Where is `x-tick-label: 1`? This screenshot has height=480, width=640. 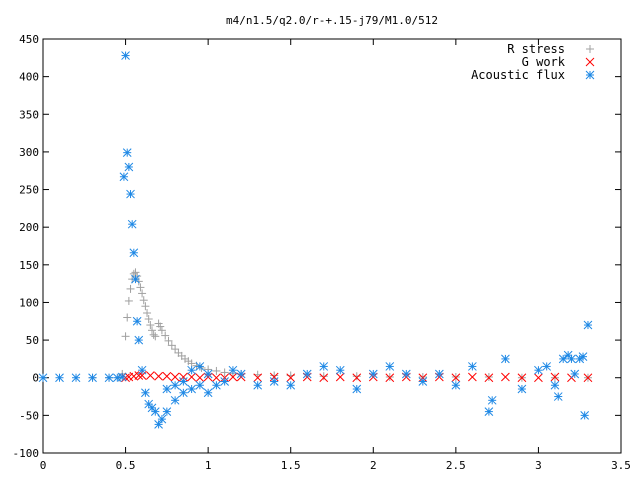 x-tick-label: 1 is located at coordinates (208, 465).